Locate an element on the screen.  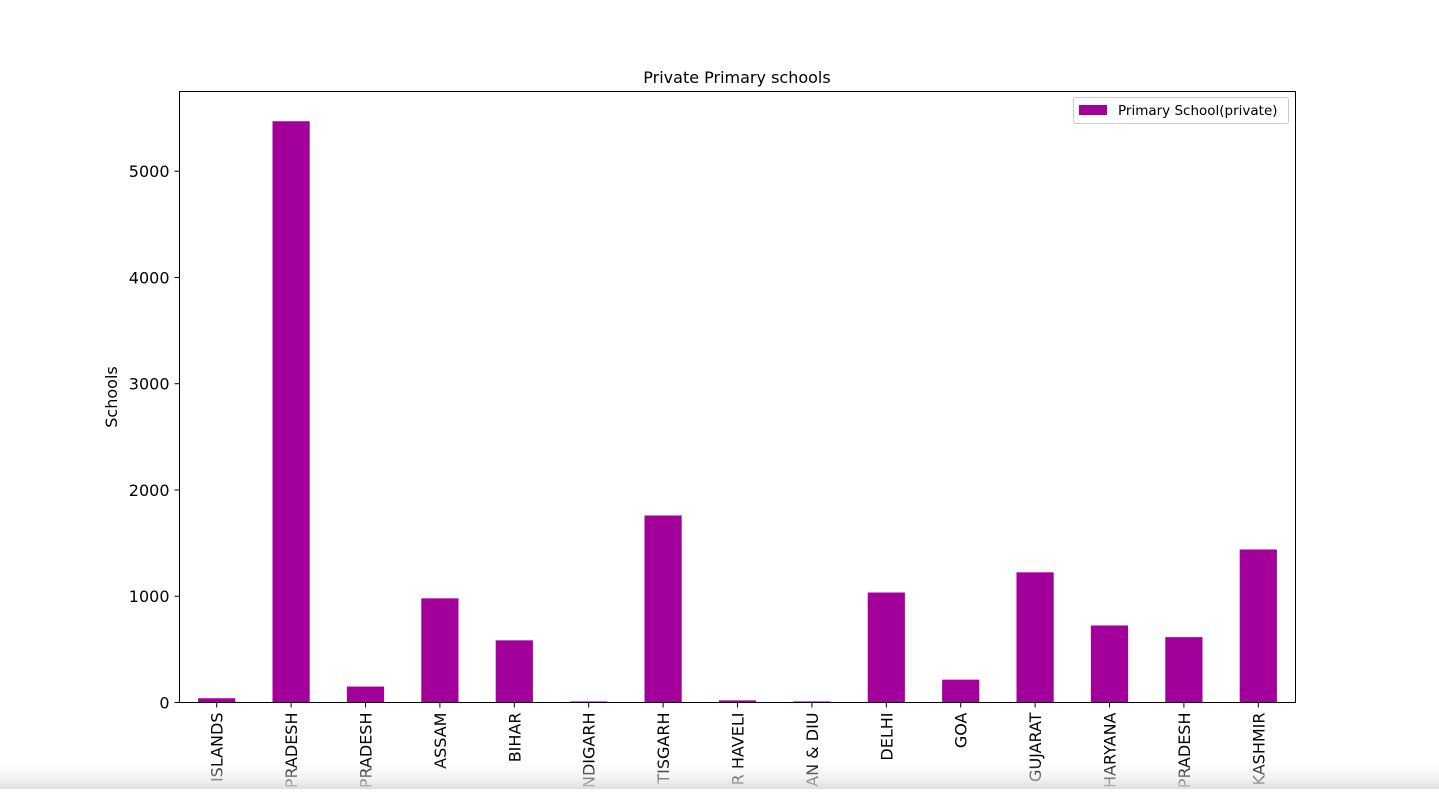
y-tick-label: 2000 is located at coordinates (149, 490).